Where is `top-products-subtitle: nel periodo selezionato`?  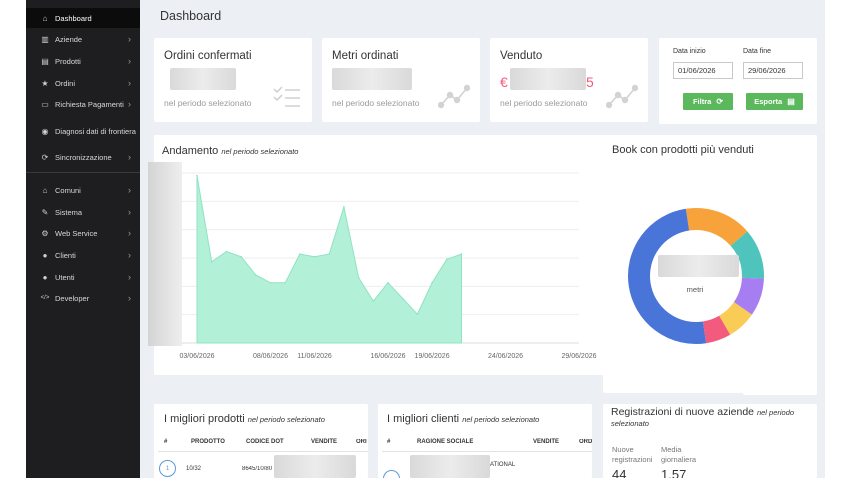
top-products-subtitle: nel periodo selezionato is located at coordinates (286, 419).